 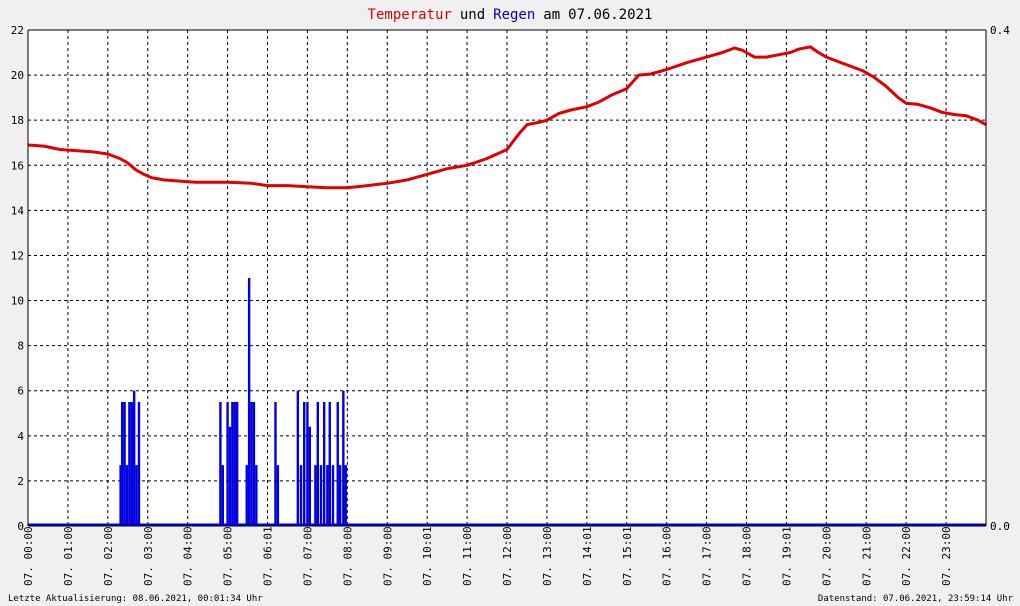 I want to click on y-left-tick-label: 8, so click(x=20, y=346).